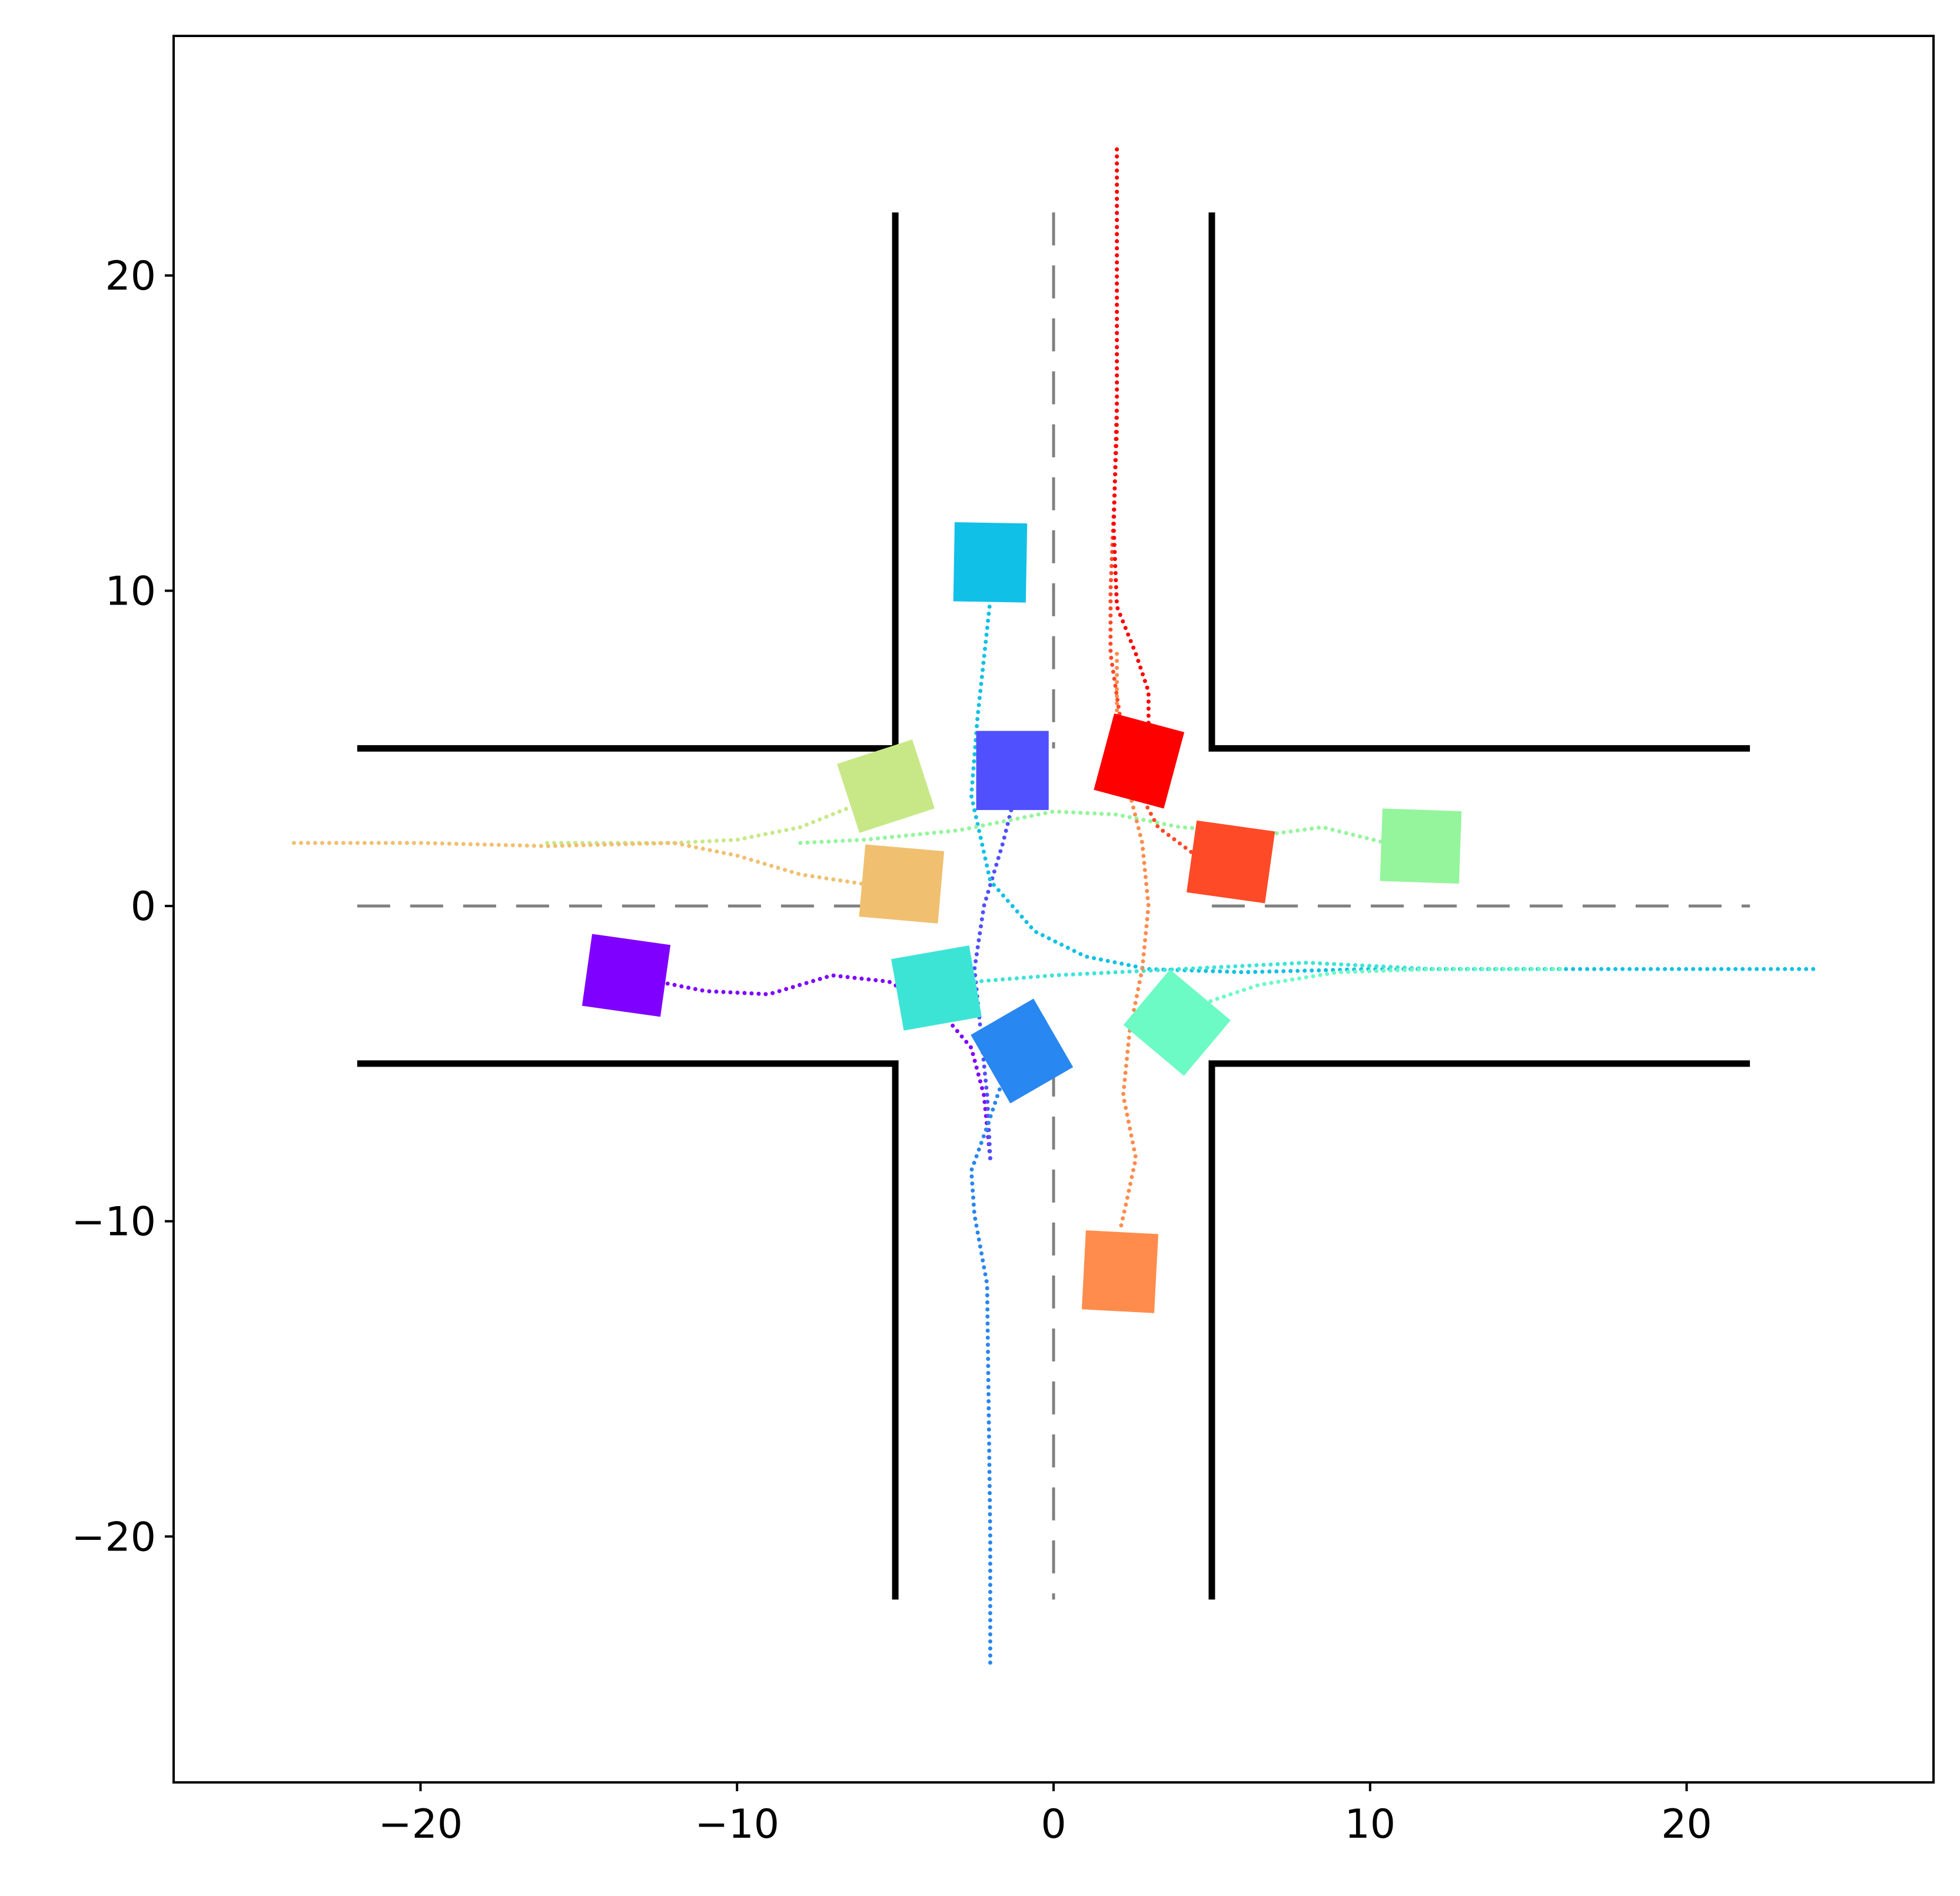 The width and height of the screenshot is (1960, 1896). I want to click on y-tick-label: −20, so click(113, 1537).